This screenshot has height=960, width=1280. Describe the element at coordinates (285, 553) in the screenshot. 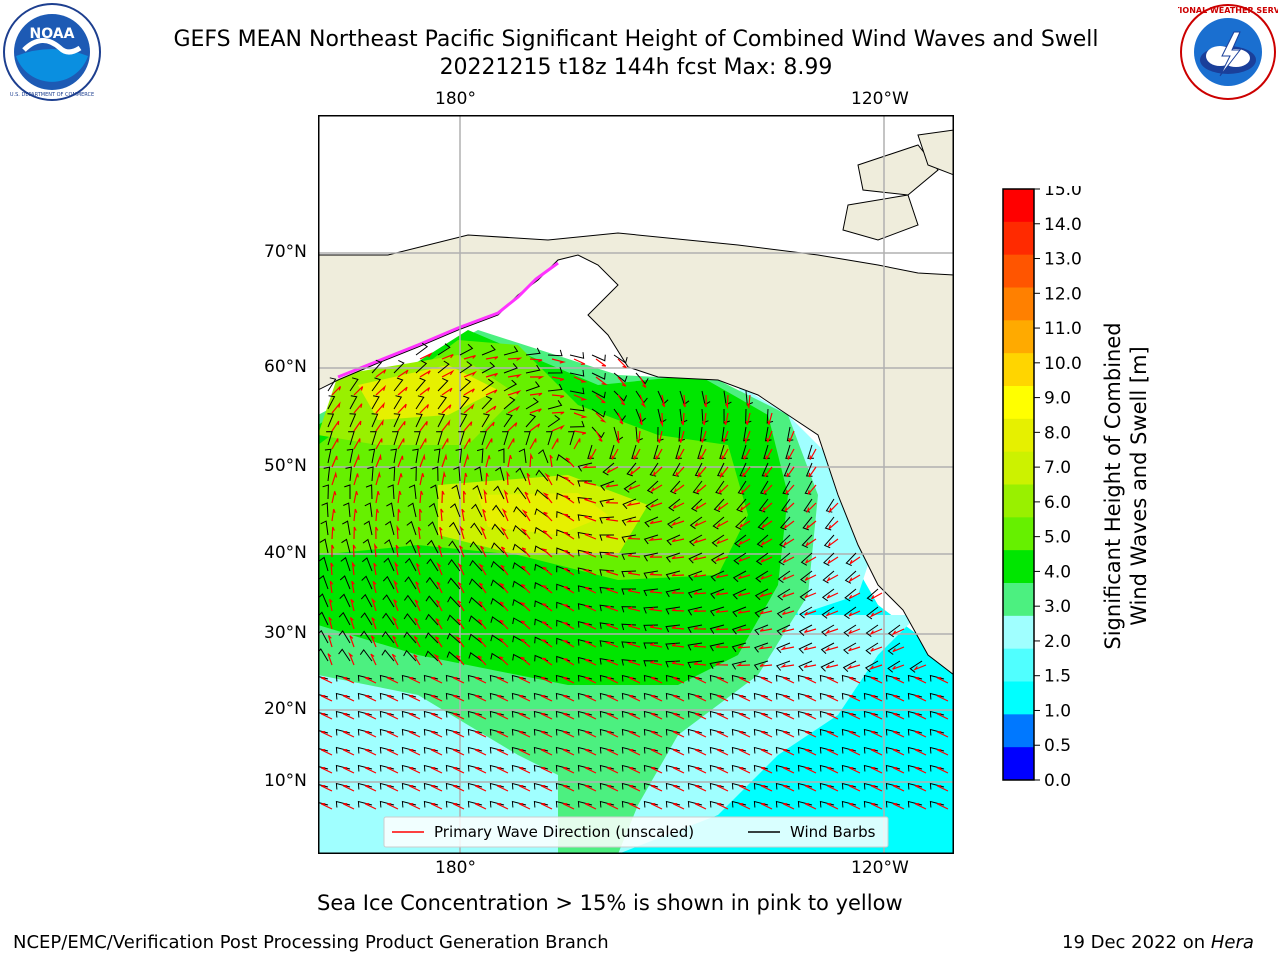

I see `lat-label-40n: 40°N` at that location.